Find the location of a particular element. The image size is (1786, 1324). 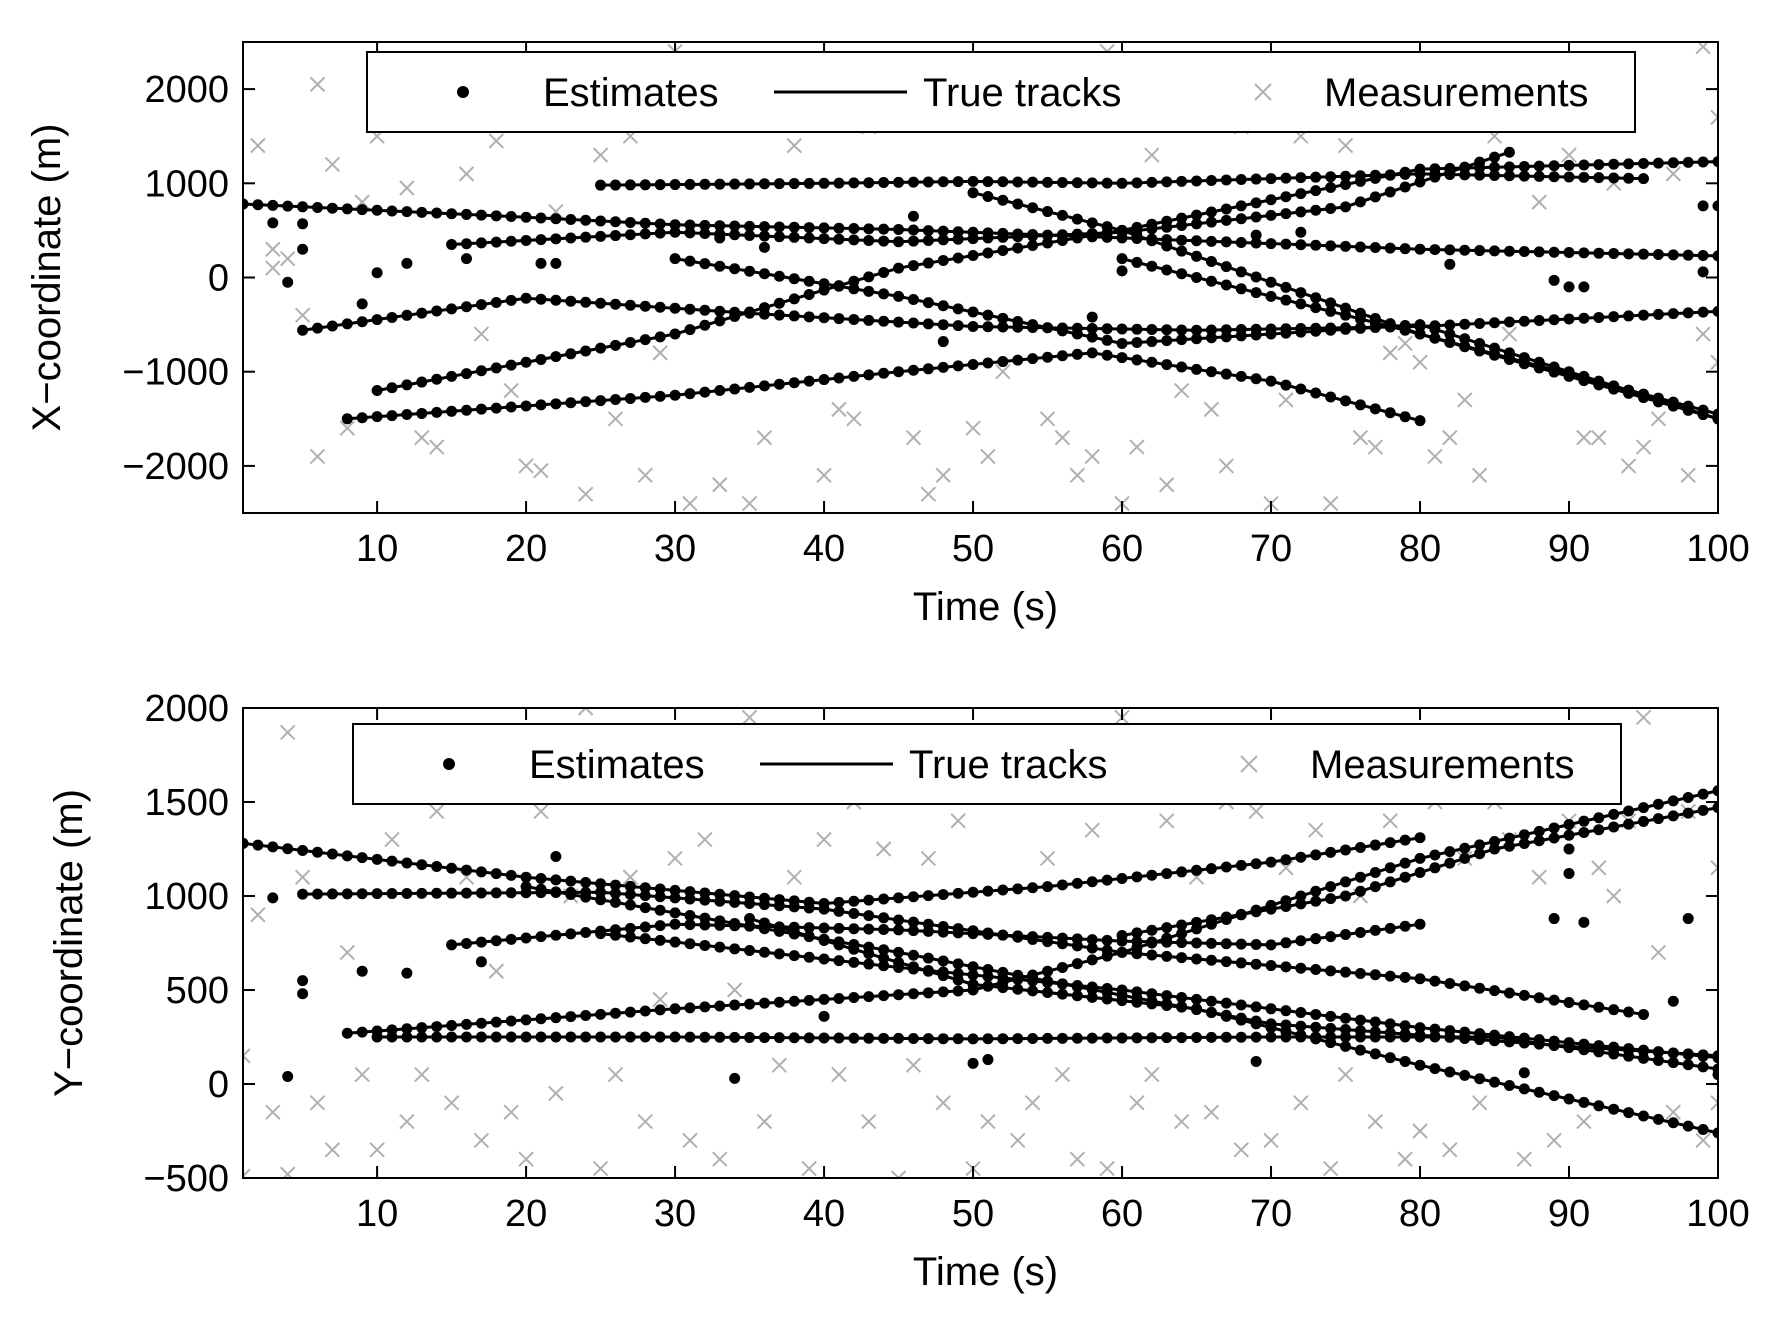

x-tick-label: 70 is located at coordinates (1271, 1214).